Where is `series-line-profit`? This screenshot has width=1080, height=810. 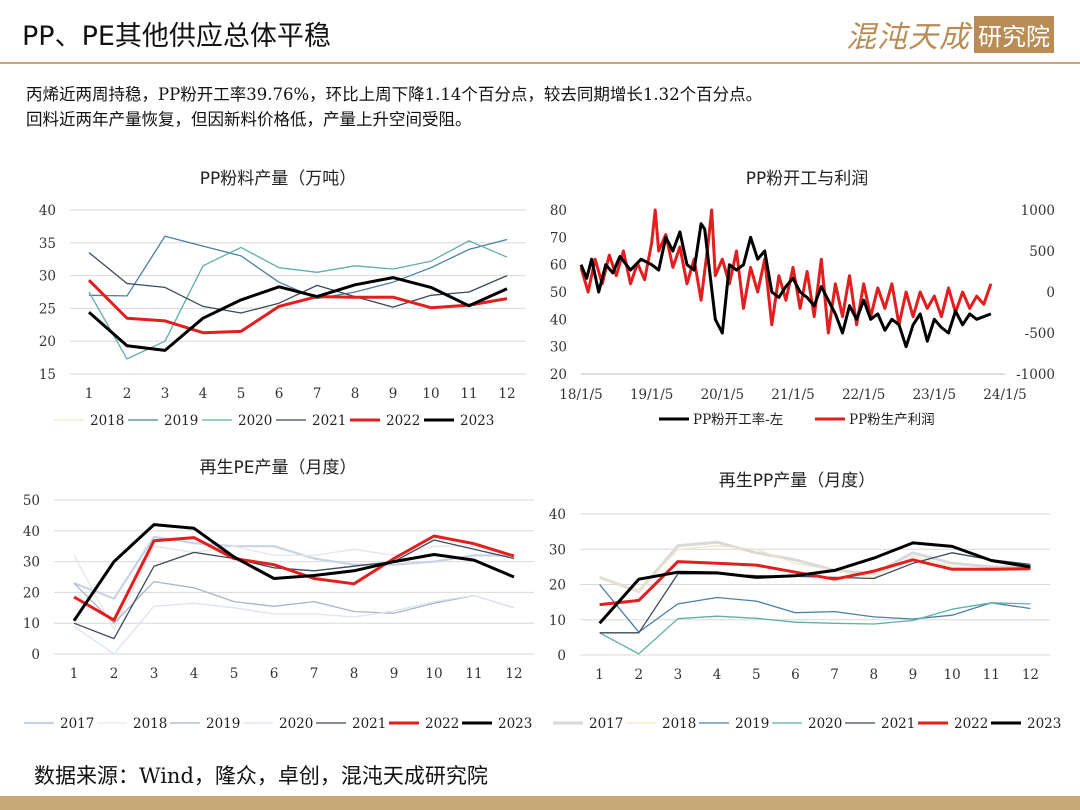 series-line-profit is located at coordinates (786, 271).